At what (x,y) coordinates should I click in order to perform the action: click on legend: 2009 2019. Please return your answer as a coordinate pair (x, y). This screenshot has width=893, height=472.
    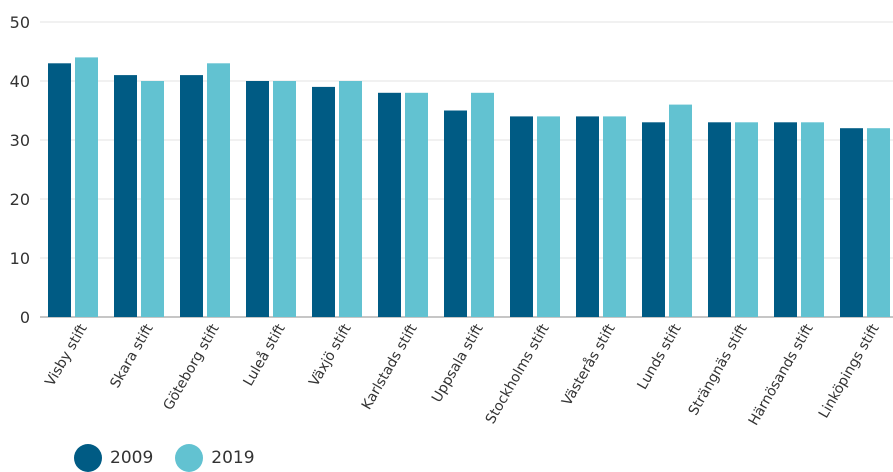
    Looking at the image, I should click on (175, 458).